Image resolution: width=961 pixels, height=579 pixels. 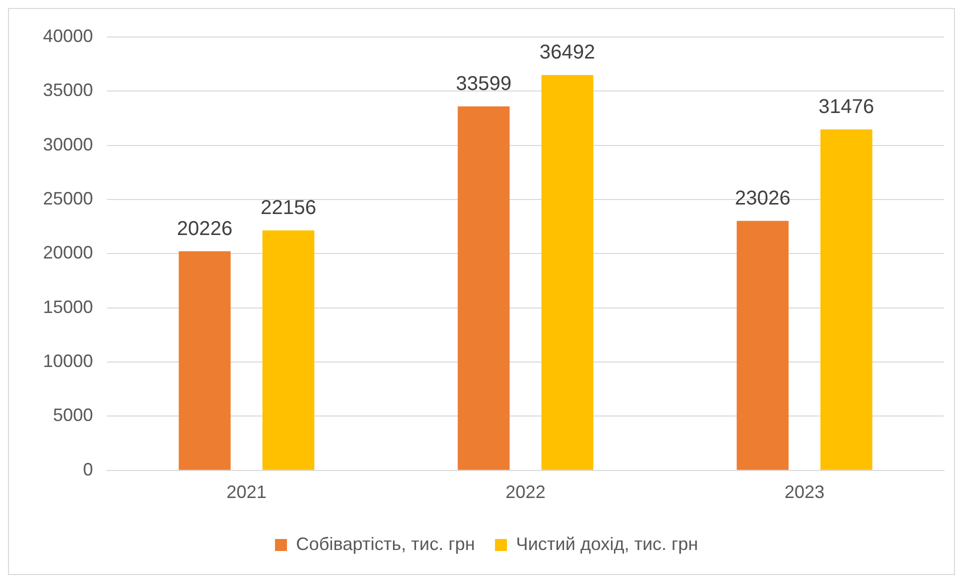 I want to click on y-tick-label: 40000, so click(x=68, y=36).